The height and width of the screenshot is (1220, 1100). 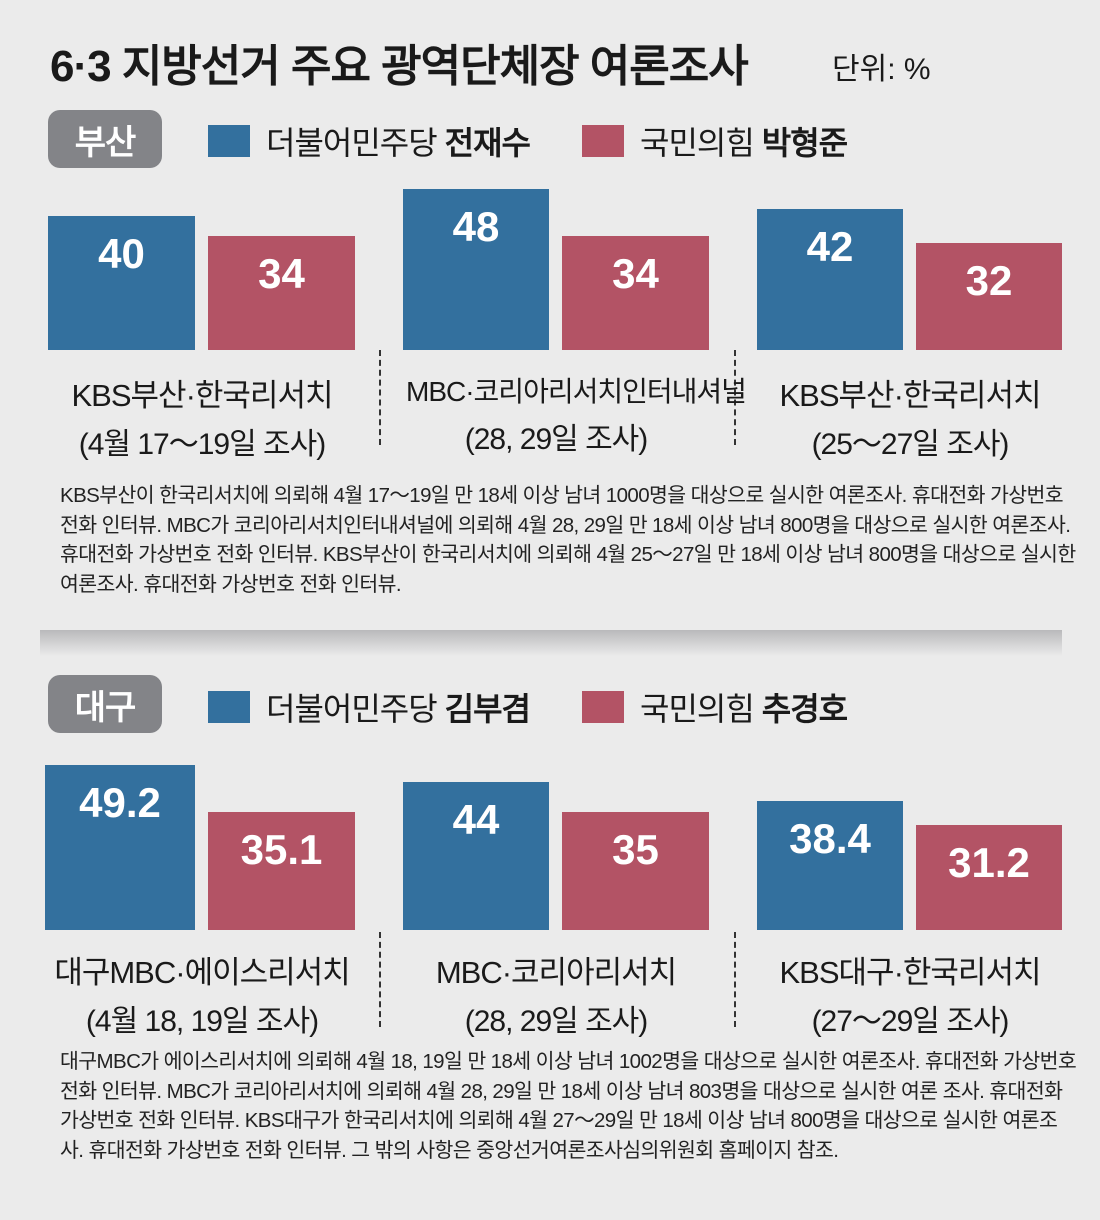 I want to click on bar-ppp: 35.1, so click(x=281, y=871).